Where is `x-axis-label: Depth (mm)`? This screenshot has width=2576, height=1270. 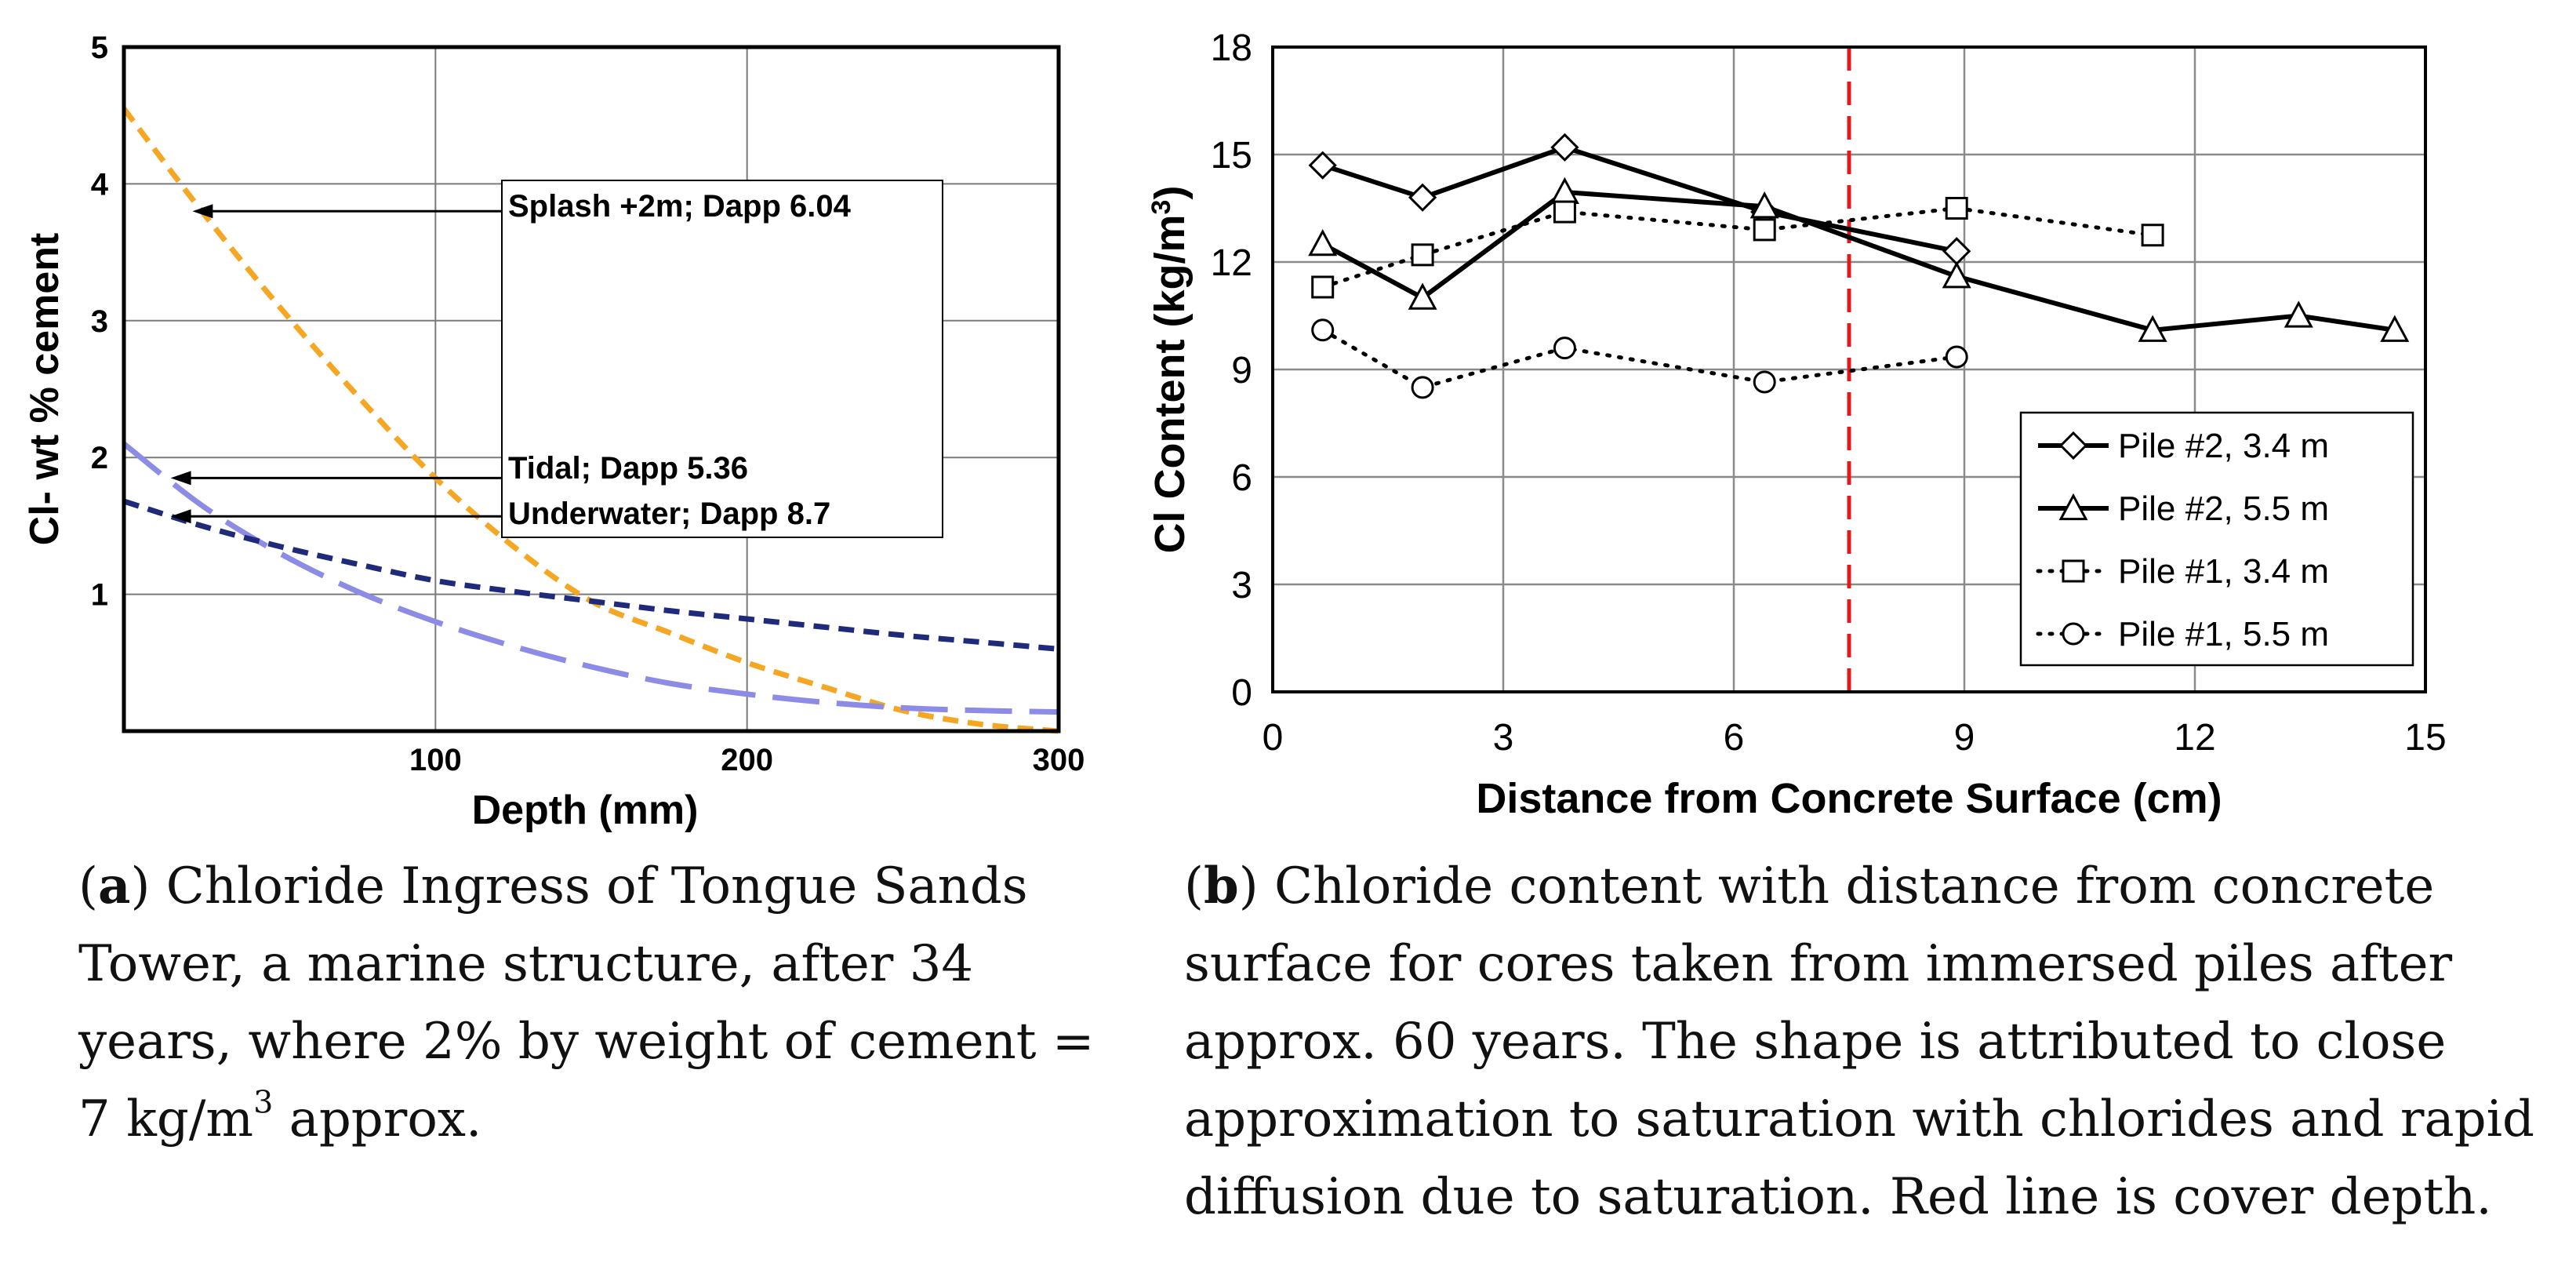 x-axis-label: Depth (mm) is located at coordinates (585, 810).